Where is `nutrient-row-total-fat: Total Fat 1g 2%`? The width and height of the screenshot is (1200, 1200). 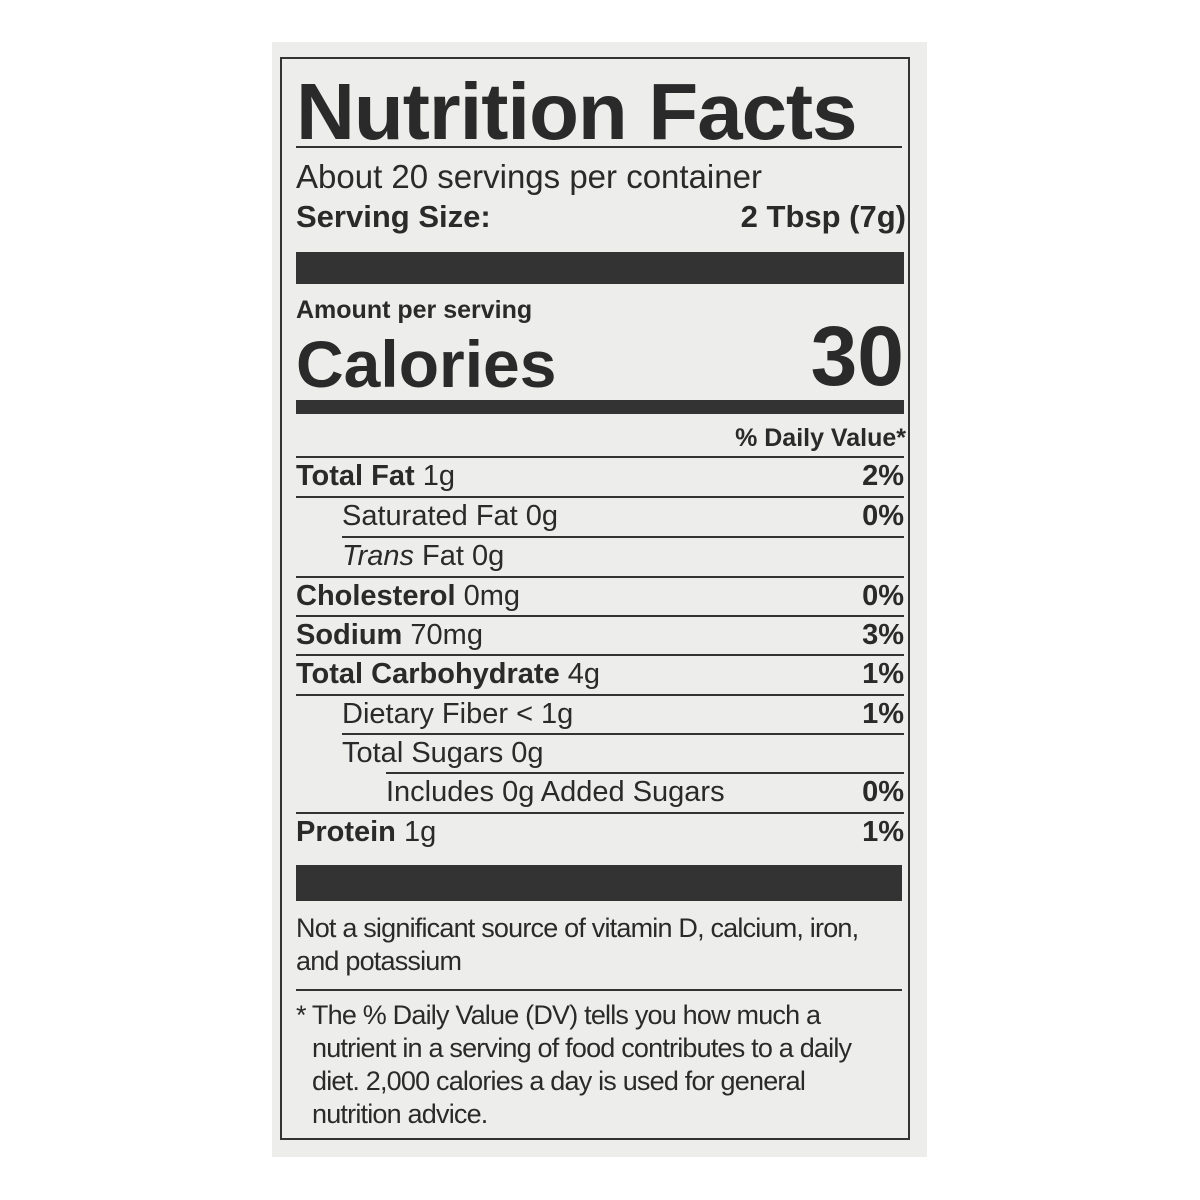 nutrient-row-total-fat: Total Fat 1g 2% is located at coordinates (600, 476).